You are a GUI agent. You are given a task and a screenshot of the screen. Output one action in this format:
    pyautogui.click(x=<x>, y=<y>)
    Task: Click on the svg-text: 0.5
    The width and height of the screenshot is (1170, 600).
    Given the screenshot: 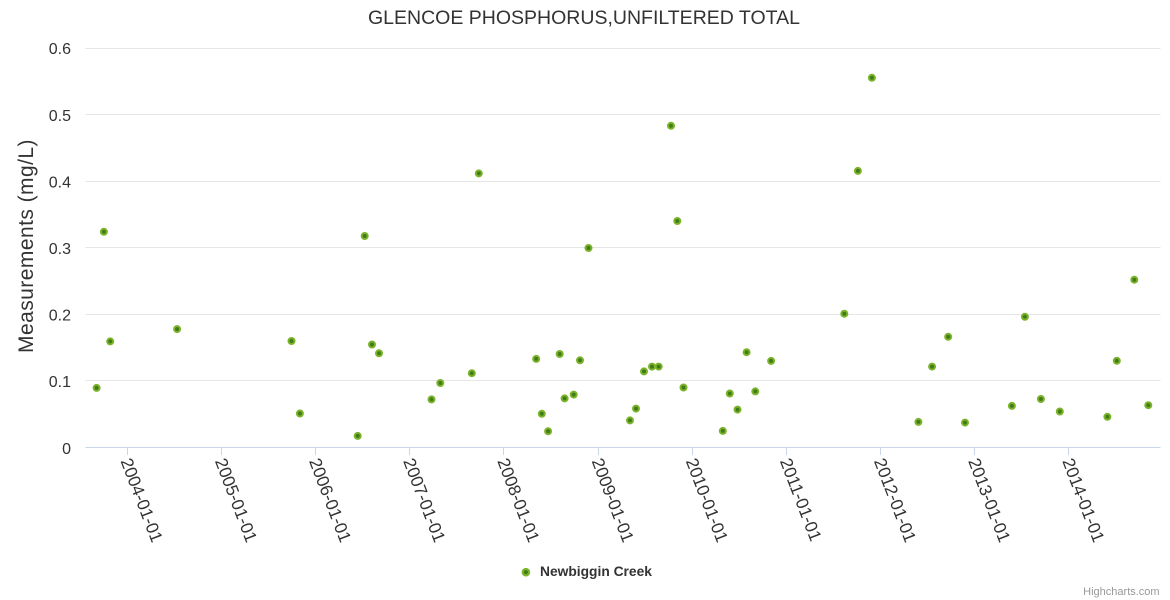 What is the action you would take?
    pyautogui.click(x=60, y=116)
    